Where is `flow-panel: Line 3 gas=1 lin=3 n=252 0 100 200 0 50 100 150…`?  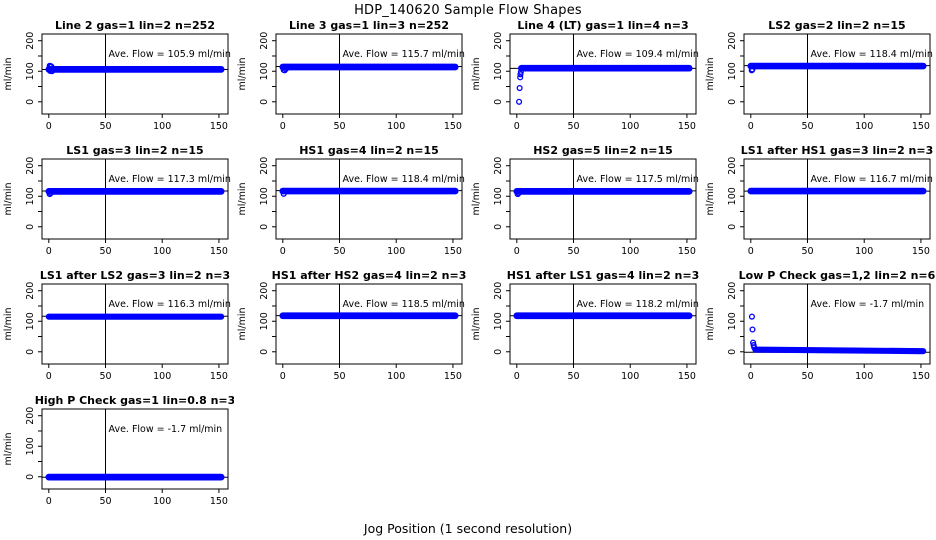 flow-panel: Line 3 gas=1 lin=3 n=252 0 100 200 0 50 100 150… is located at coordinates (351, 75).